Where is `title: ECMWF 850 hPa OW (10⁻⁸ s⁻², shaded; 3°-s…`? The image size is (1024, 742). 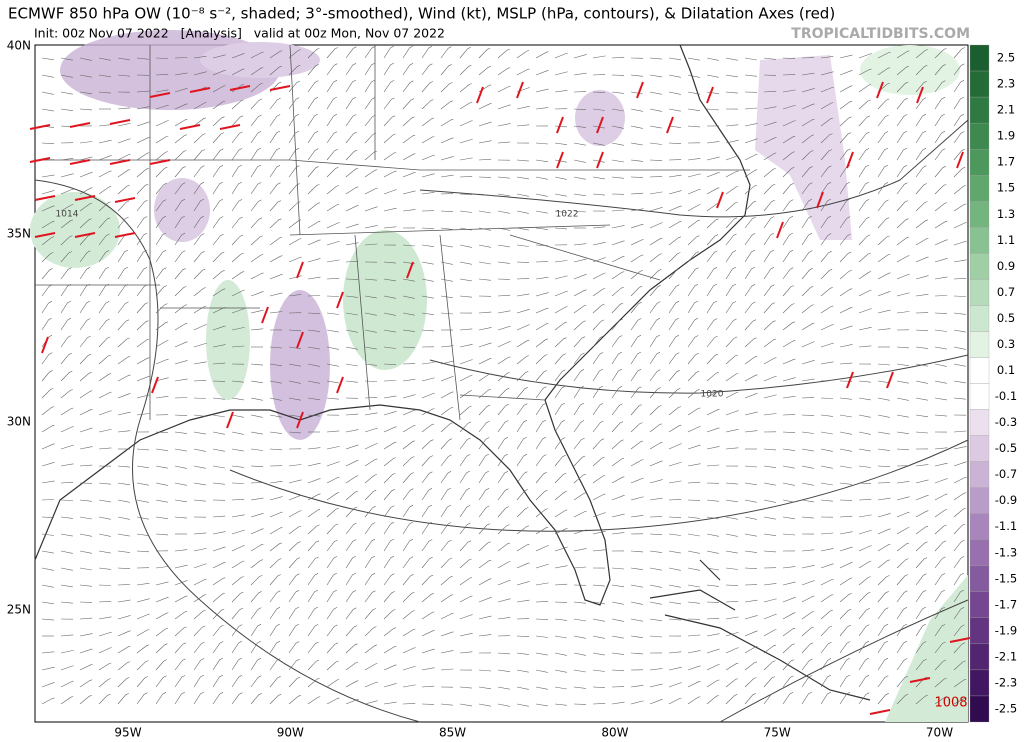
title: ECMWF 850 hPa OW (10⁻⁸ s⁻², shaded; 3°-s… is located at coordinates (421, 14).